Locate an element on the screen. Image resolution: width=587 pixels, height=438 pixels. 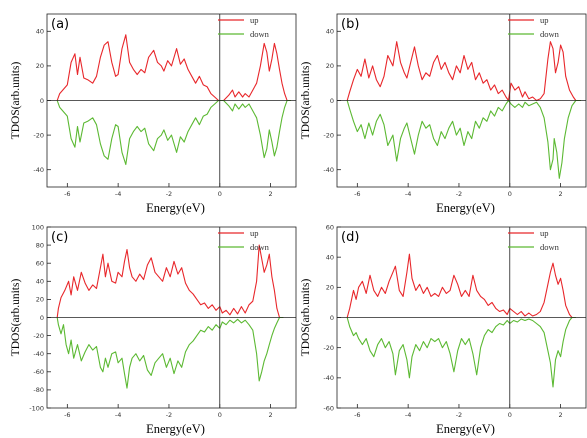
panel-c-xtick-label: 2 is located at coordinates (271, 415).